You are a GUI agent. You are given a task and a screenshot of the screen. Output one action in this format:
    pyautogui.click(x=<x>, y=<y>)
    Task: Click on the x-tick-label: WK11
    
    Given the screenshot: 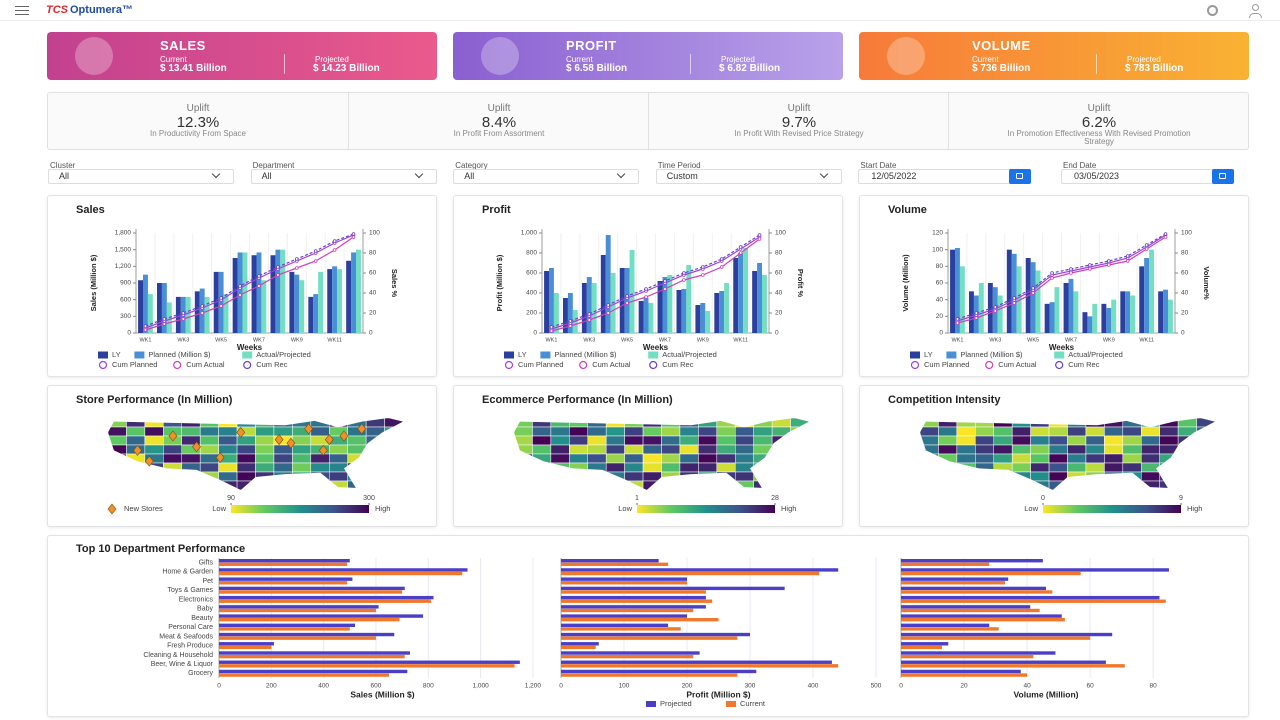 What is the action you would take?
    pyautogui.click(x=334, y=340)
    